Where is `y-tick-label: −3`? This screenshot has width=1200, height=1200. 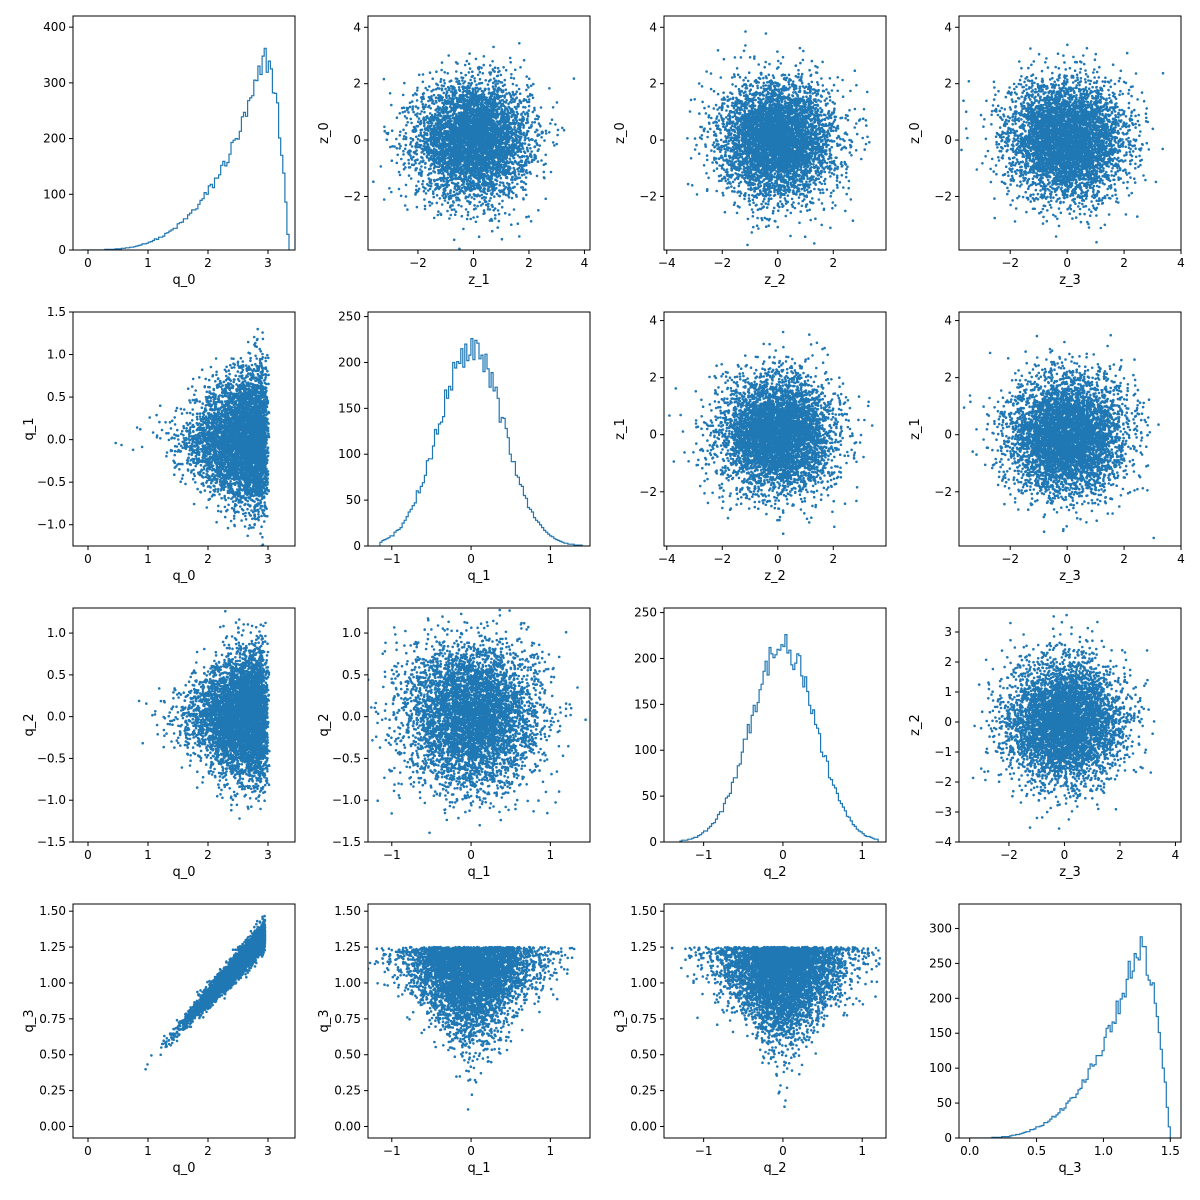 y-tick-label: −3 is located at coordinates (943, 812).